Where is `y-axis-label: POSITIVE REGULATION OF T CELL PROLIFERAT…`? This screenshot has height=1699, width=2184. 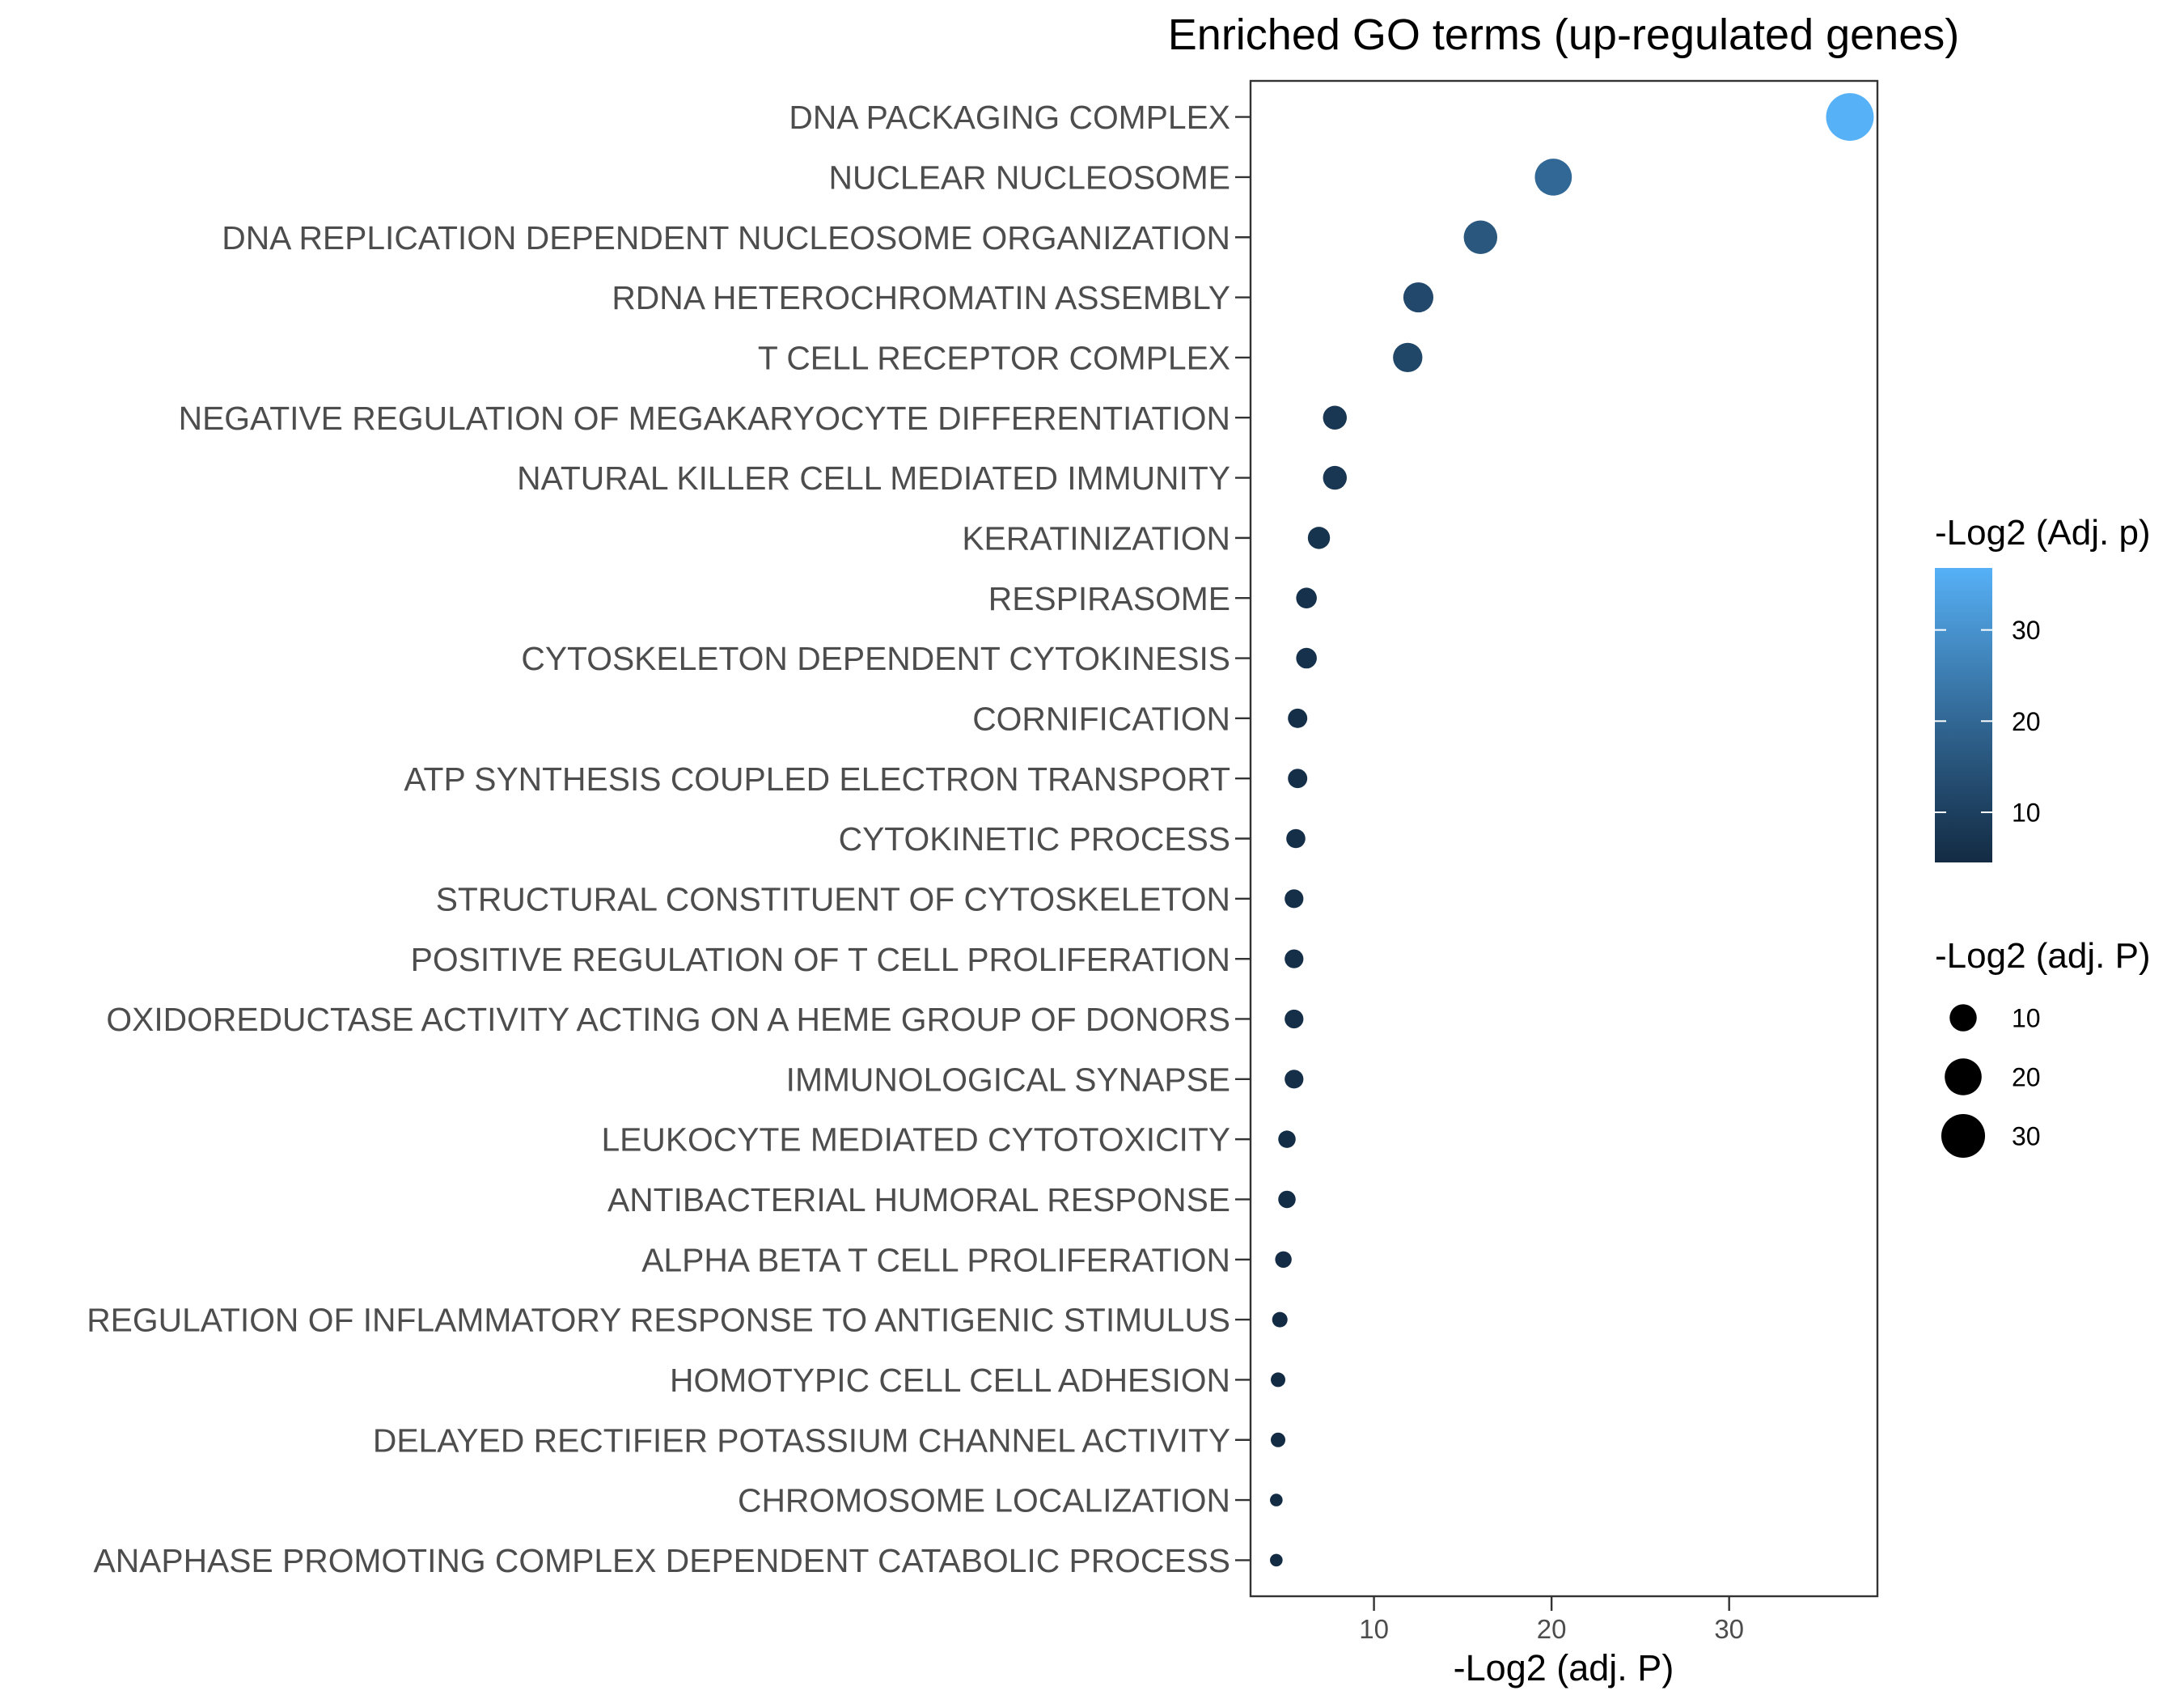
y-axis-label: POSITIVE REGULATION OF T CELL PROLIFERAT… is located at coordinates (820, 959).